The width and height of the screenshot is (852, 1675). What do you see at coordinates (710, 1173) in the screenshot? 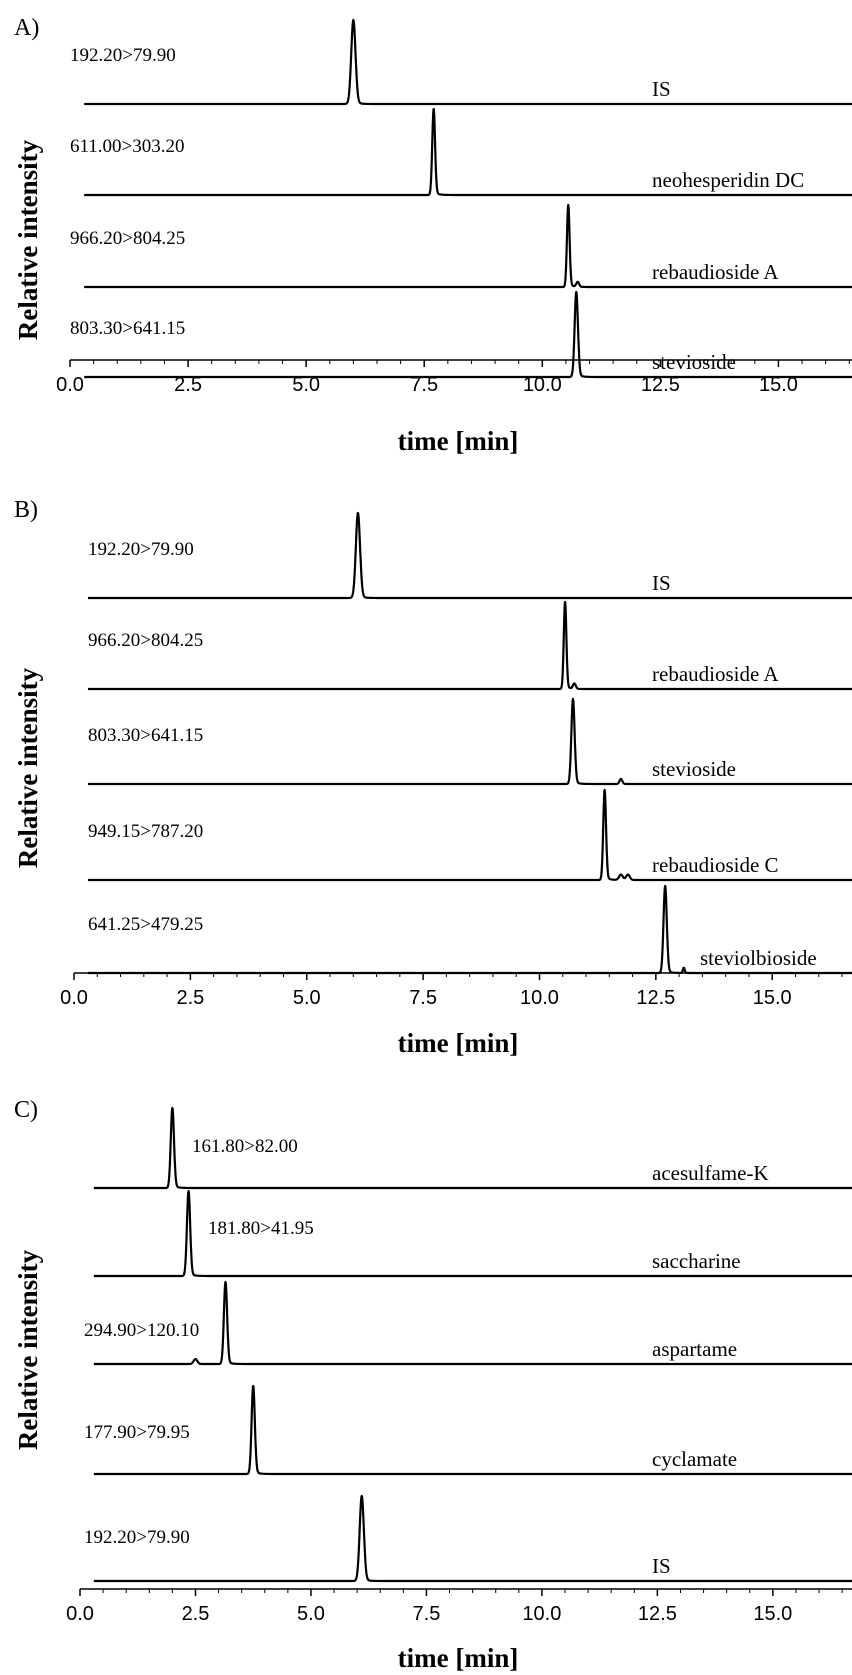
I see `compound-label: acesulfame-K` at bounding box center [710, 1173].